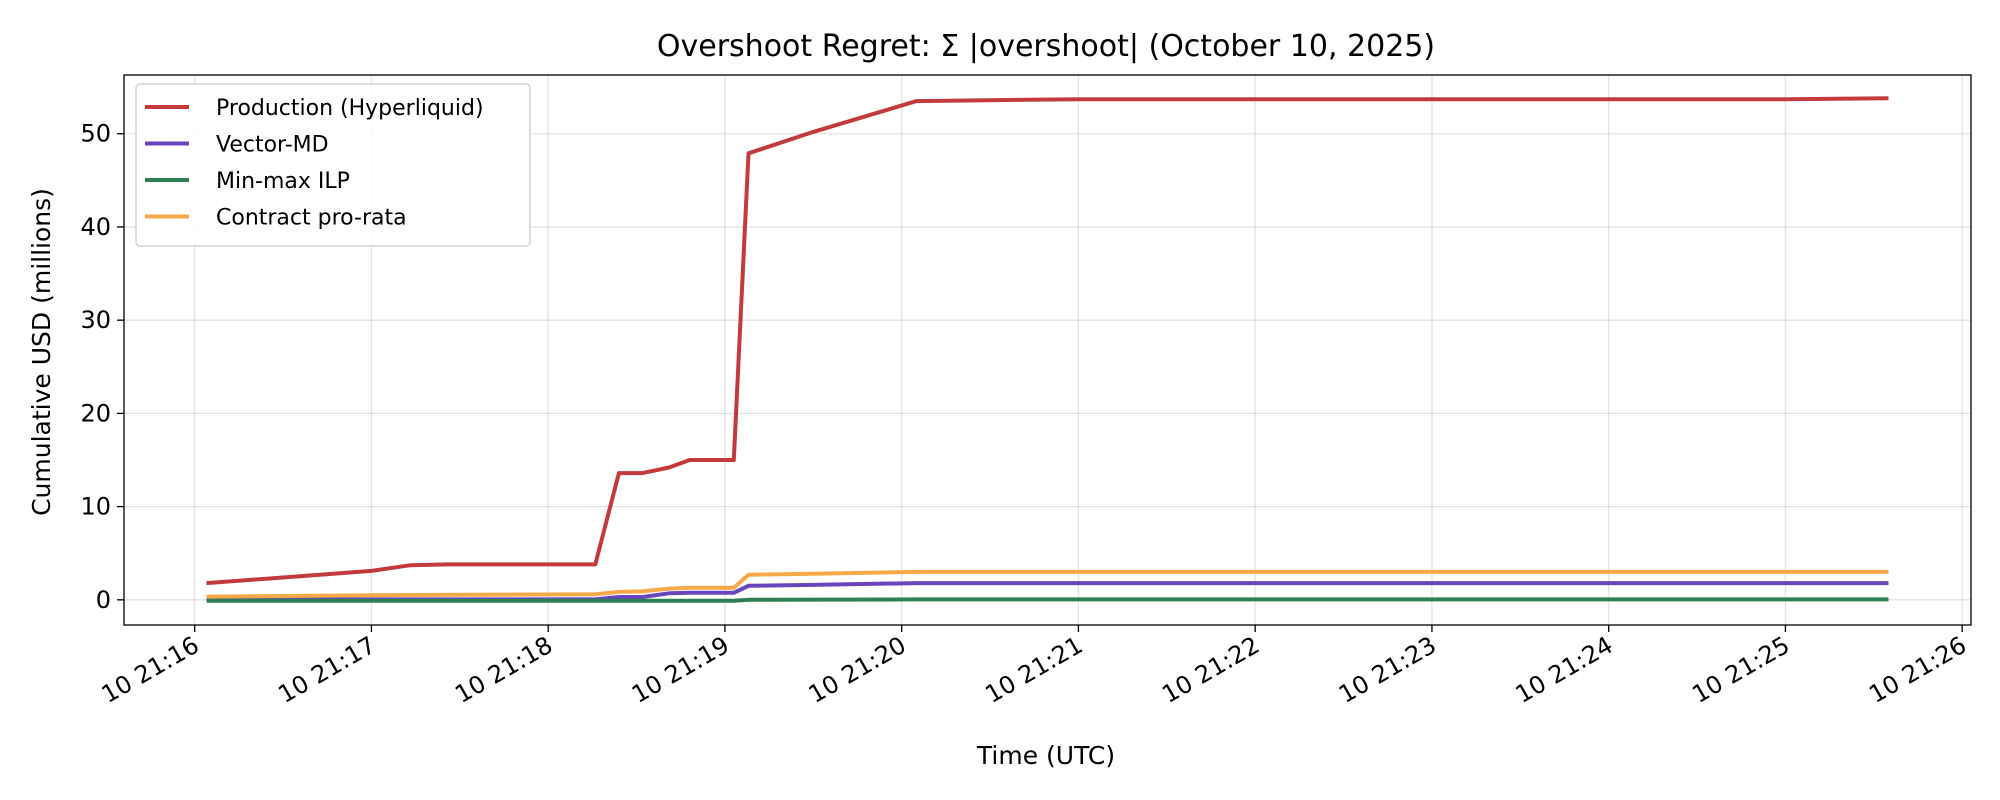 The width and height of the screenshot is (2000, 800). What do you see at coordinates (95, 134) in the screenshot?
I see `y-tick-label: 50` at bounding box center [95, 134].